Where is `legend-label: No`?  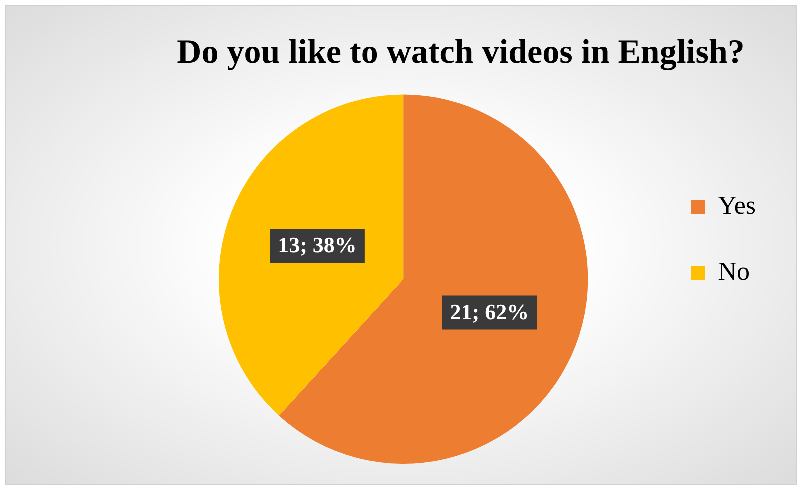 legend-label: No is located at coordinates (734, 271).